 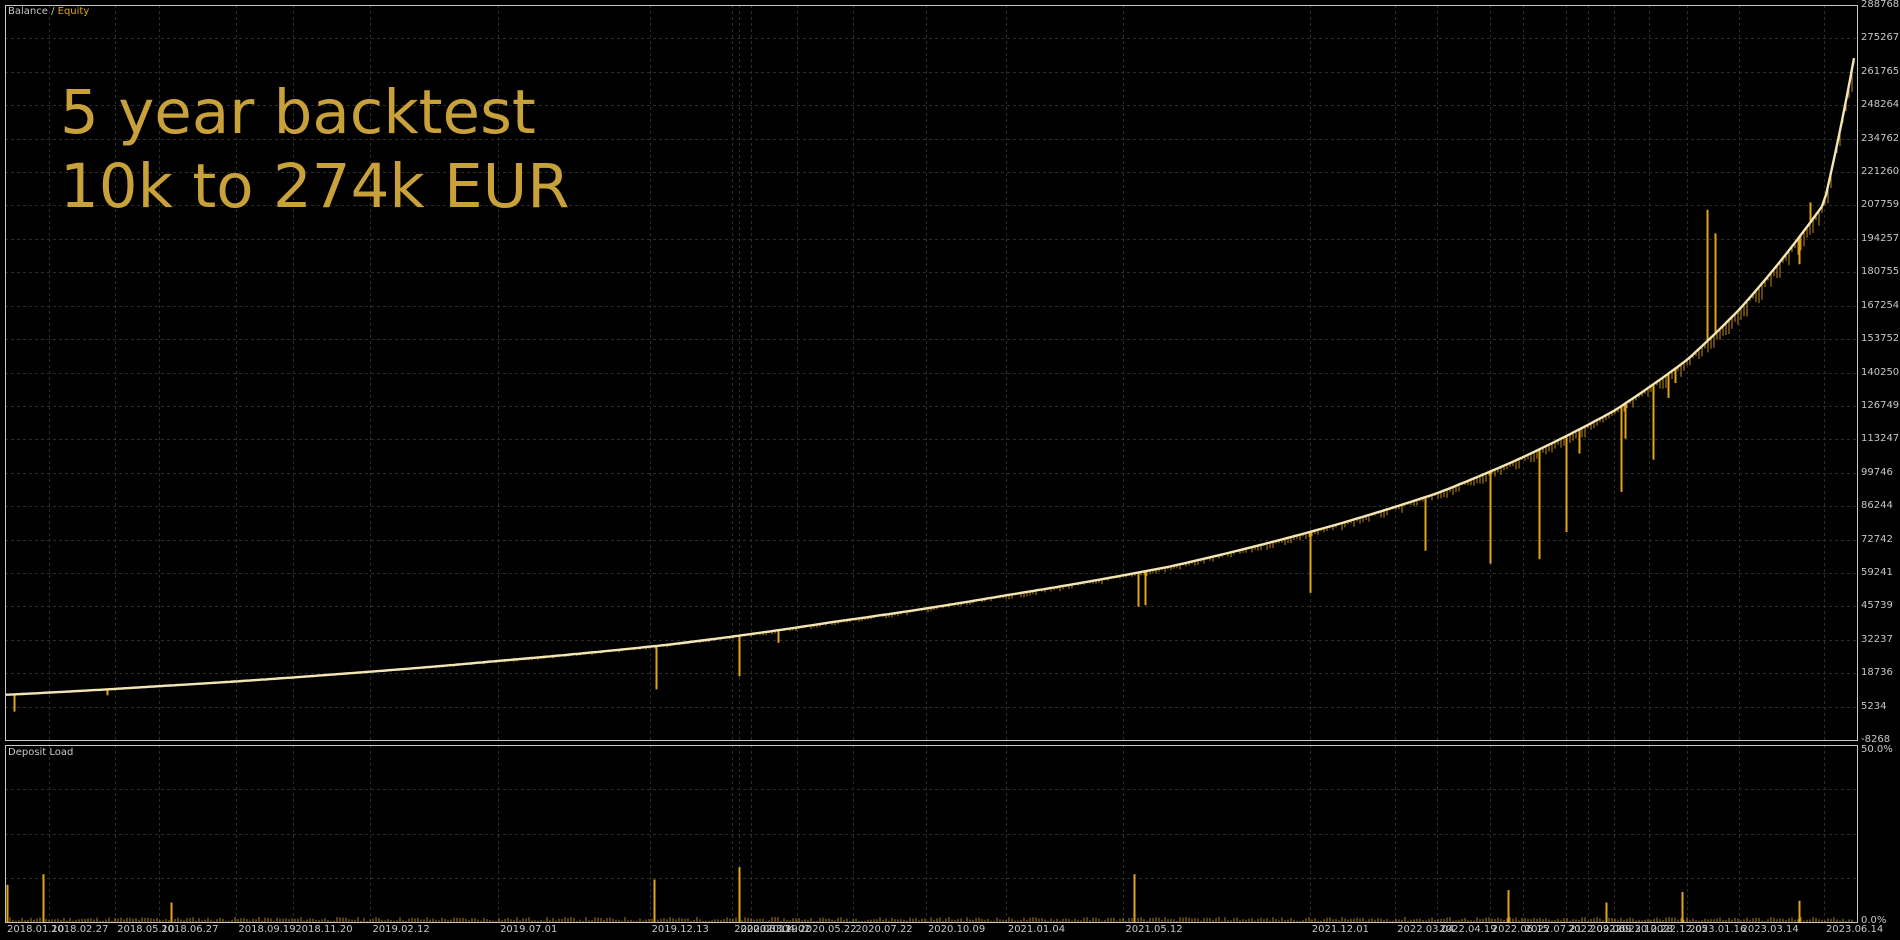 What do you see at coordinates (1880, 138) in the screenshot?
I see `y-tick-label-4: 234762` at bounding box center [1880, 138].